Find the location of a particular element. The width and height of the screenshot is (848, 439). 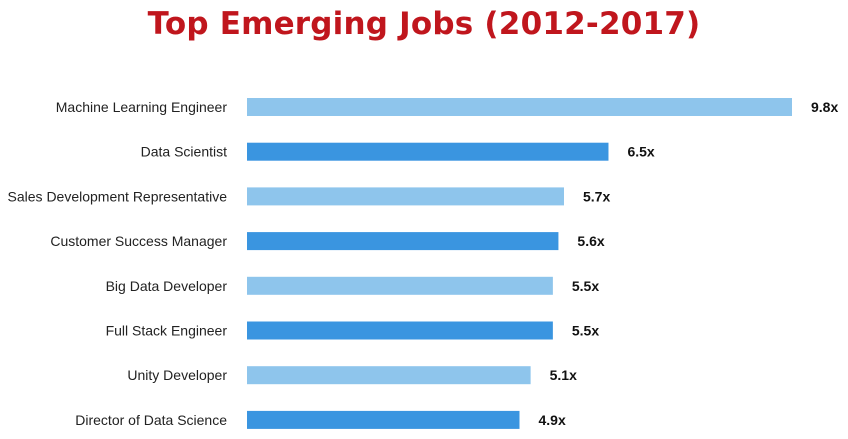

category-label: Machine Learning Engineer is located at coordinates (142, 107).